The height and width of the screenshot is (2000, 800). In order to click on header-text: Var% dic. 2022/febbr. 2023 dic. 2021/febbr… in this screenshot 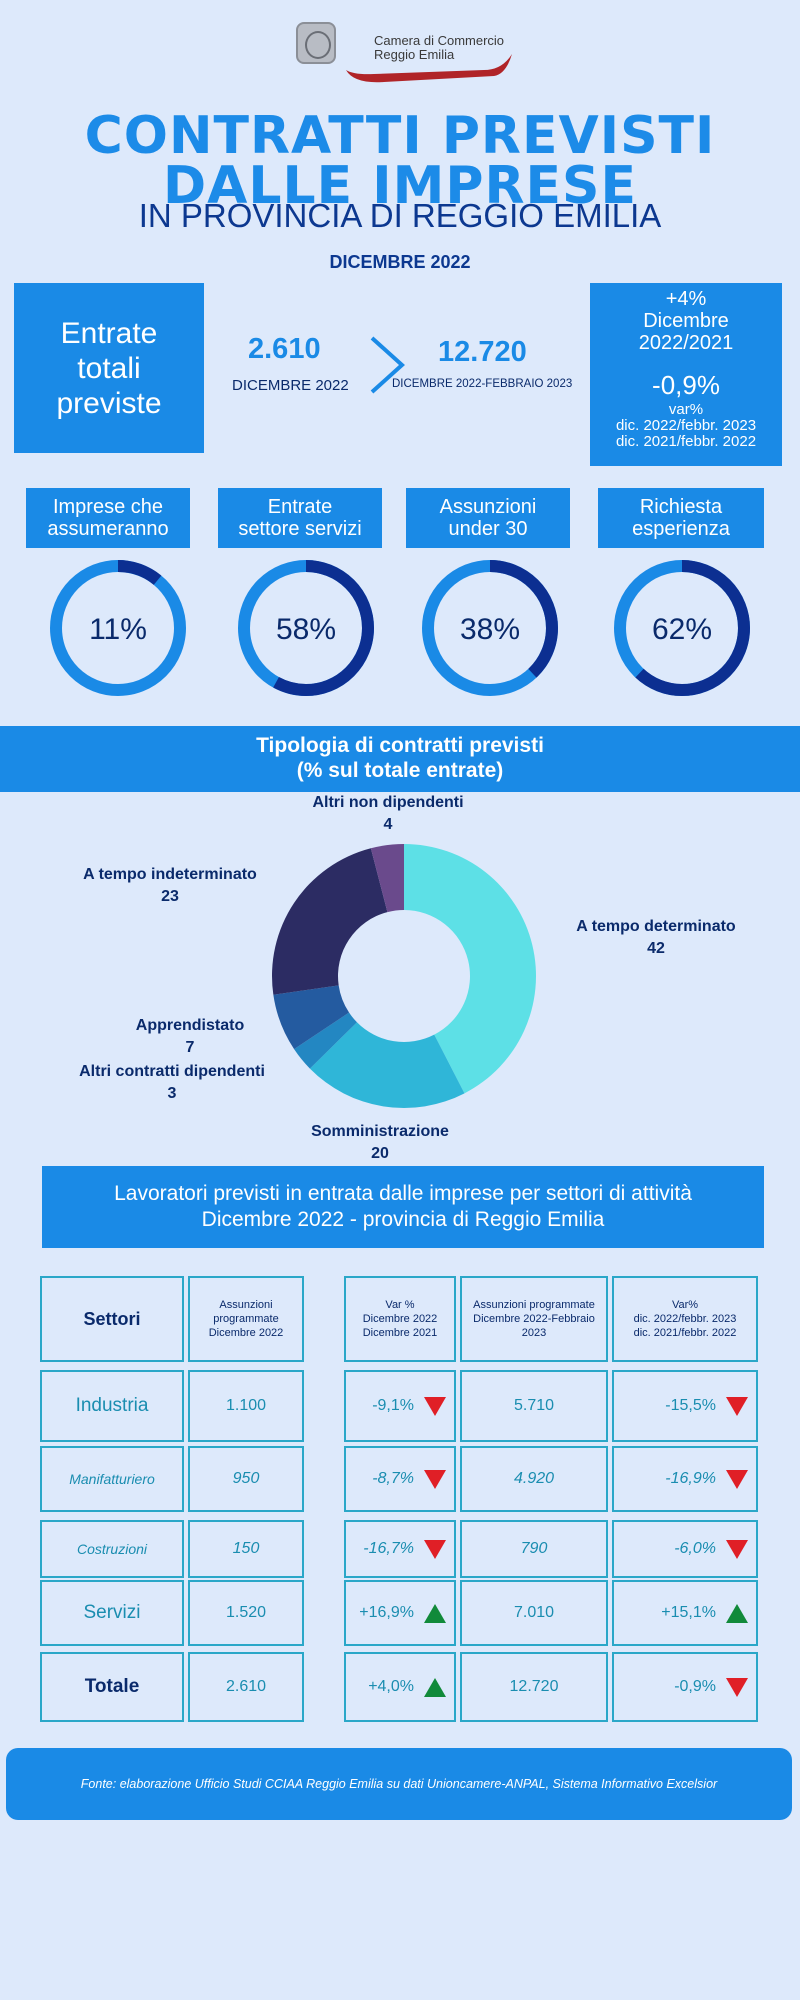, I will do `click(685, 1319)`.